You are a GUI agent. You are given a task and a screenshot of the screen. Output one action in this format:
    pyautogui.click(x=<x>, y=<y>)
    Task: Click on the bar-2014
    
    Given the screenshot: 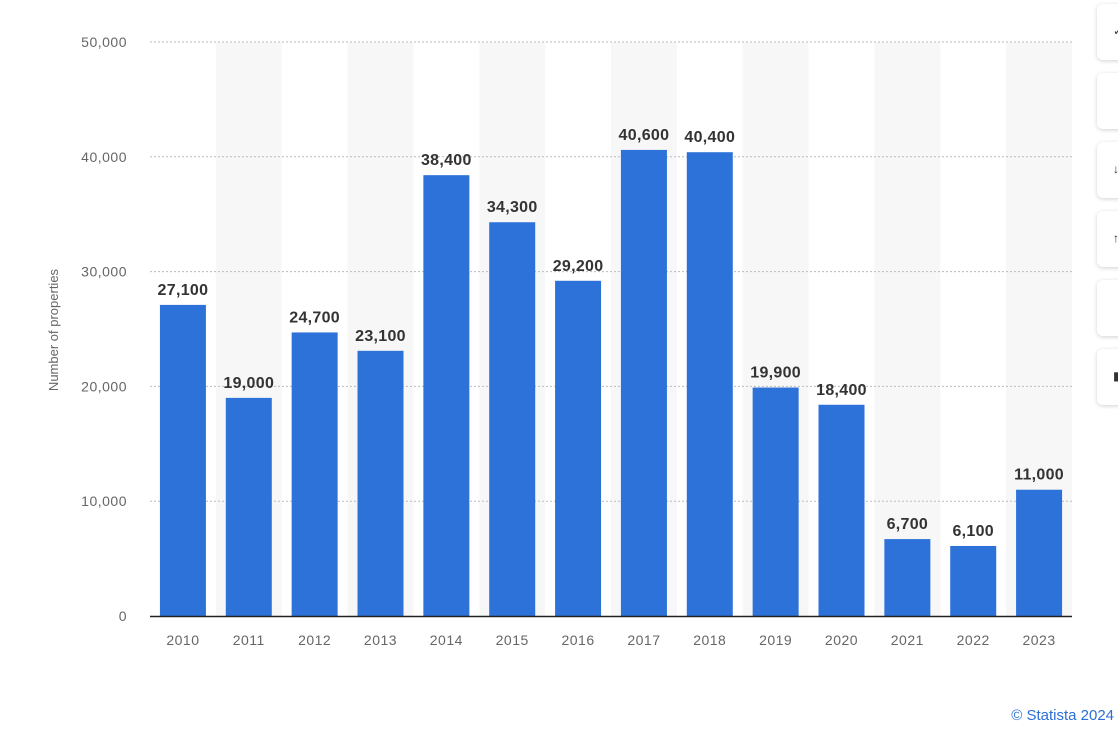 What is the action you would take?
    pyautogui.click(x=446, y=395)
    